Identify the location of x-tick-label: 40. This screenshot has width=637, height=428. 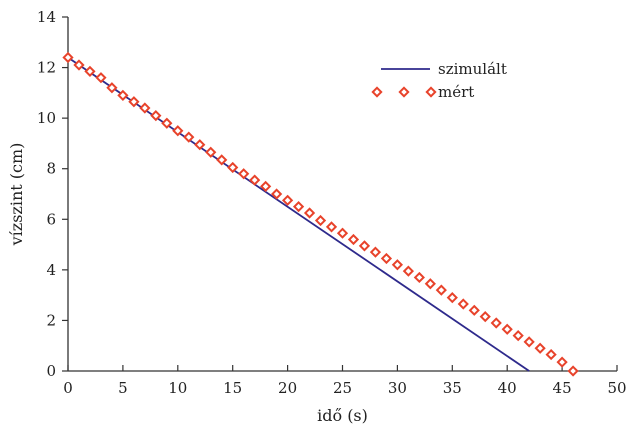
(507, 388).